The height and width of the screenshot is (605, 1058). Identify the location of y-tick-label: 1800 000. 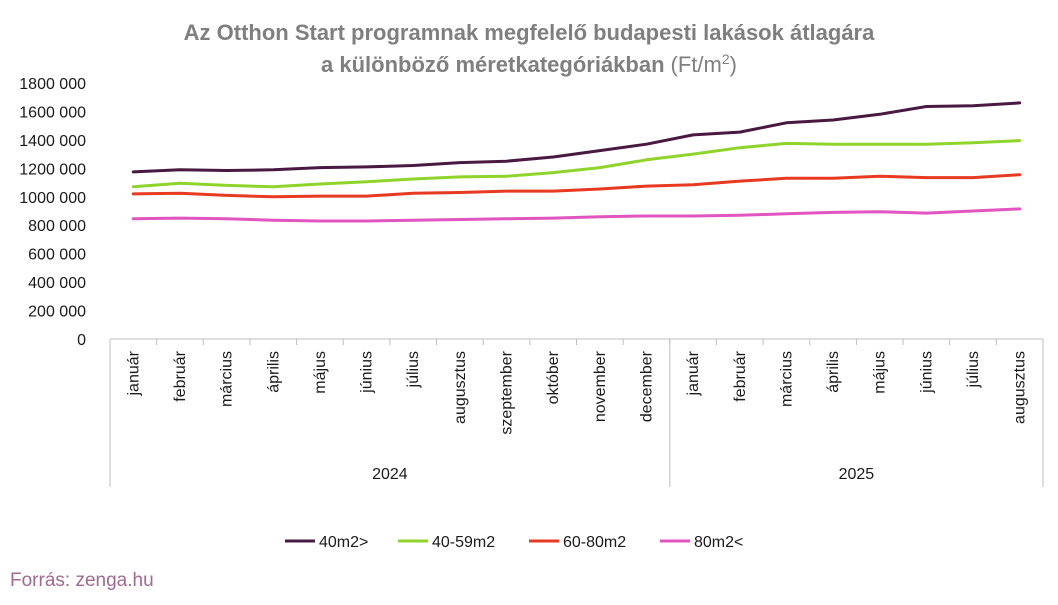
(52, 84).